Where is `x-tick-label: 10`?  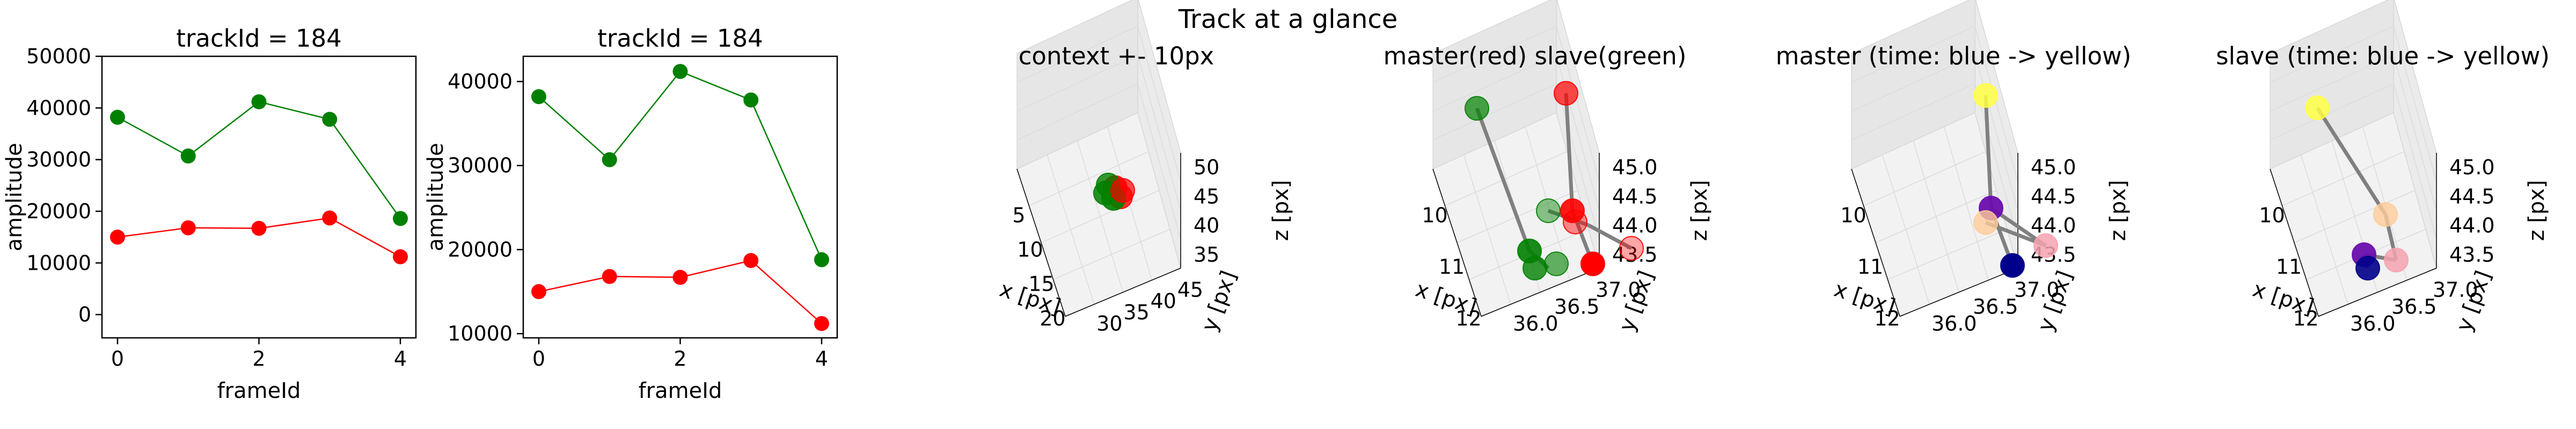 x-tick-label: 10 is located at coordinates (1030, 249).